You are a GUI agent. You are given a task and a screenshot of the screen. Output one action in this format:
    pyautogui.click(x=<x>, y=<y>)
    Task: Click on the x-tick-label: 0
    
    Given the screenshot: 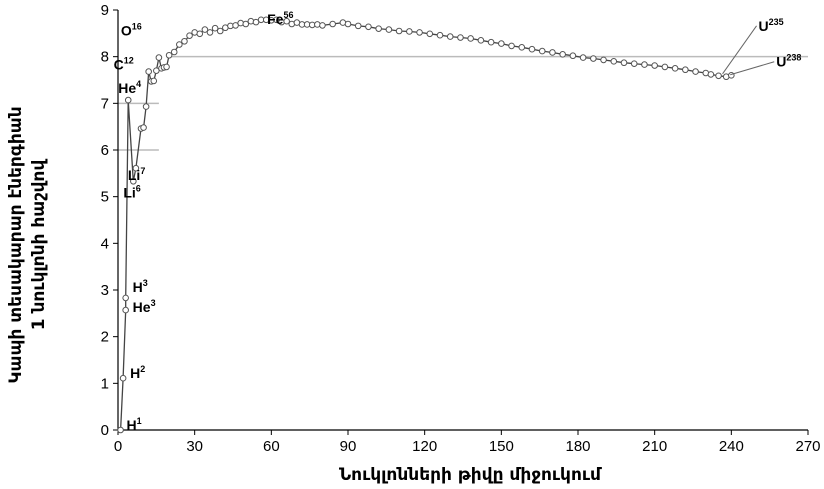 What is the action you would take?
    pyautogui.click(x=118, y=446)
    